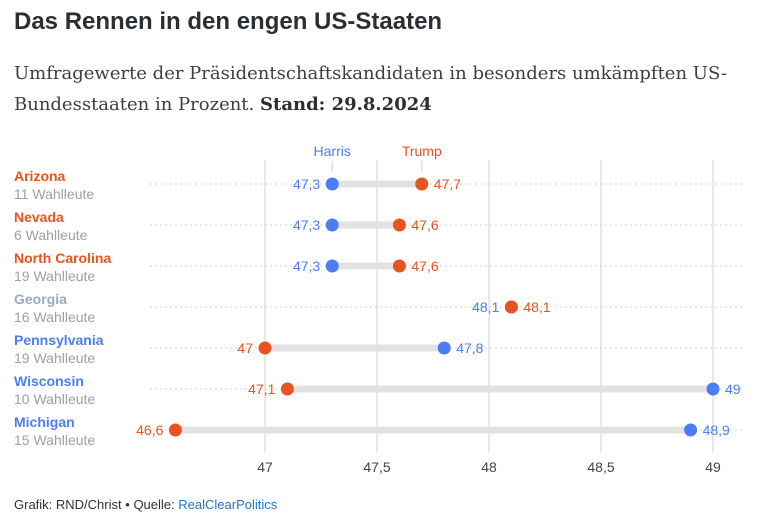 The image size is (766, 527). I want to click on footer-source-label: Quelle:, so click(154, 504).